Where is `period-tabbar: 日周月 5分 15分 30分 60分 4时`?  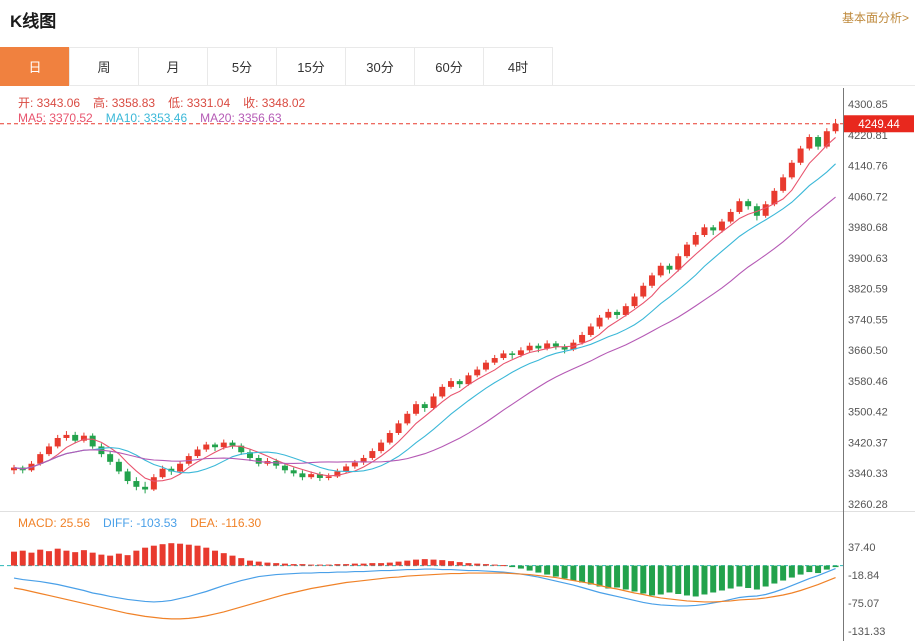
period-tabbar: 日周月 5分 15分 30分 60分 4时 is located at coordinates (276, 66).